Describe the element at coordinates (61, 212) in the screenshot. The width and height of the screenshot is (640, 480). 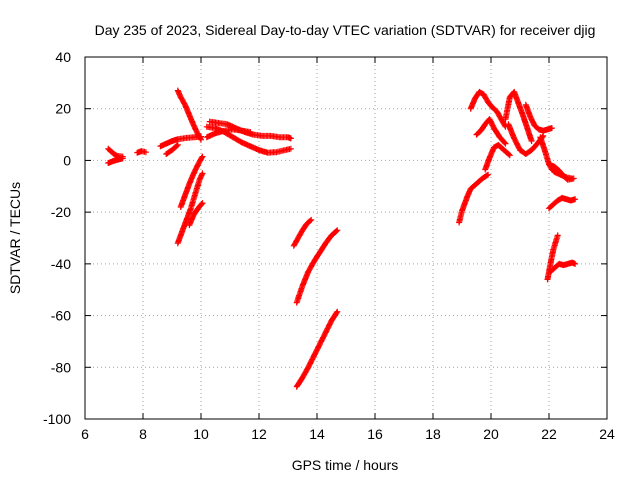
I see `y-tick-label: -20` at that location.